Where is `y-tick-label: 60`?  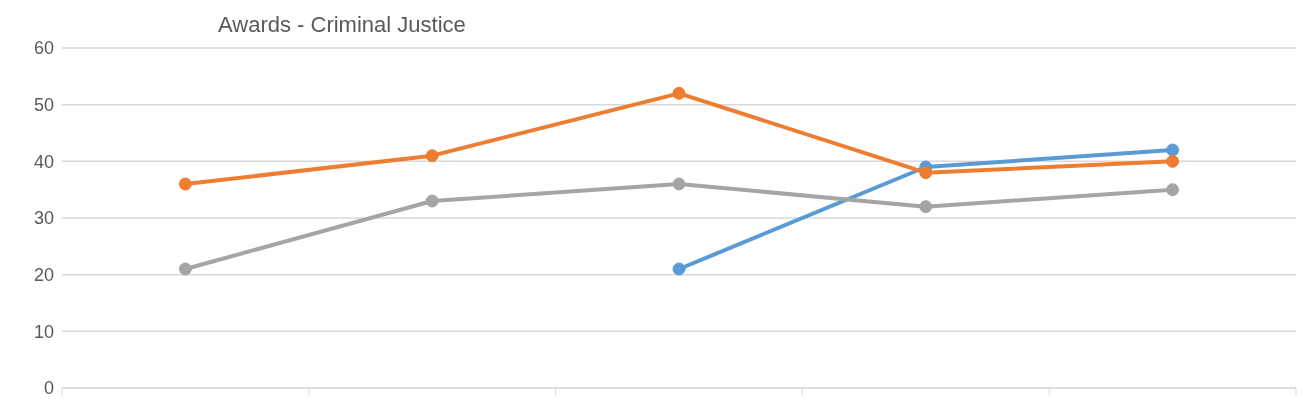 y-tick-label: 60 is located at coordinates (43, 48).